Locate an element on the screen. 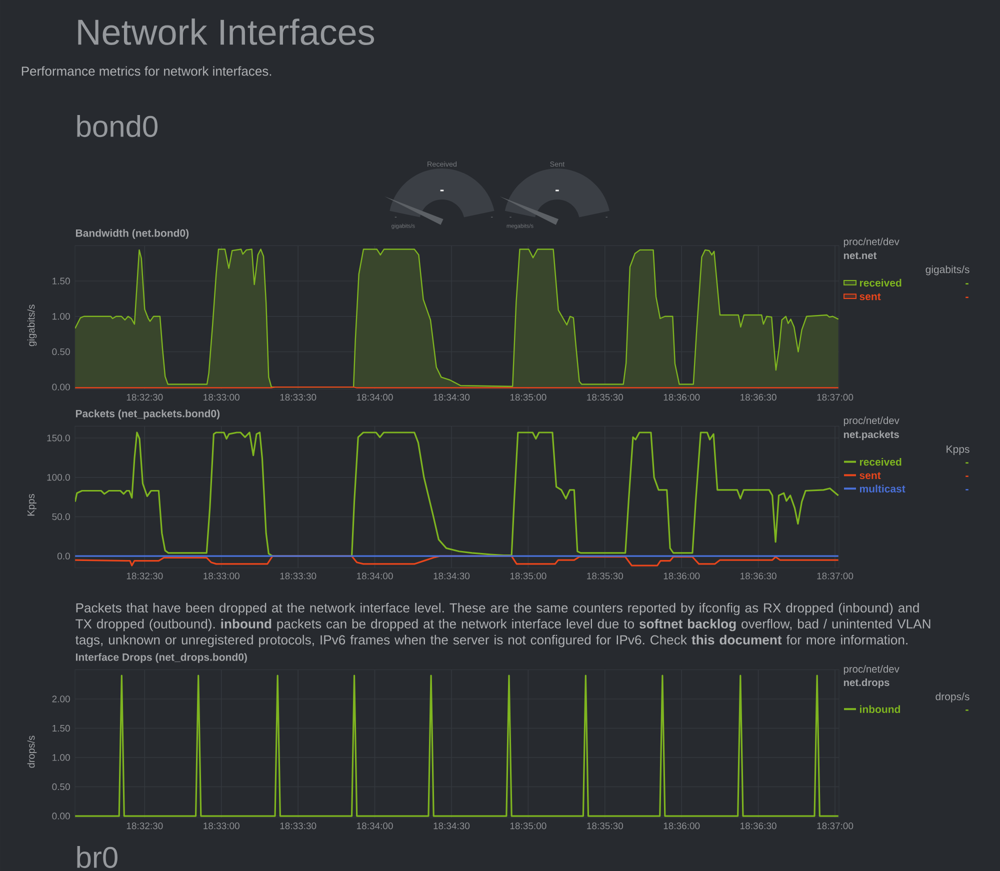 This screenshot has height=871, width=1000. chart-title: Packets (net_packets.bond0) is located at coordinates (148, 415).